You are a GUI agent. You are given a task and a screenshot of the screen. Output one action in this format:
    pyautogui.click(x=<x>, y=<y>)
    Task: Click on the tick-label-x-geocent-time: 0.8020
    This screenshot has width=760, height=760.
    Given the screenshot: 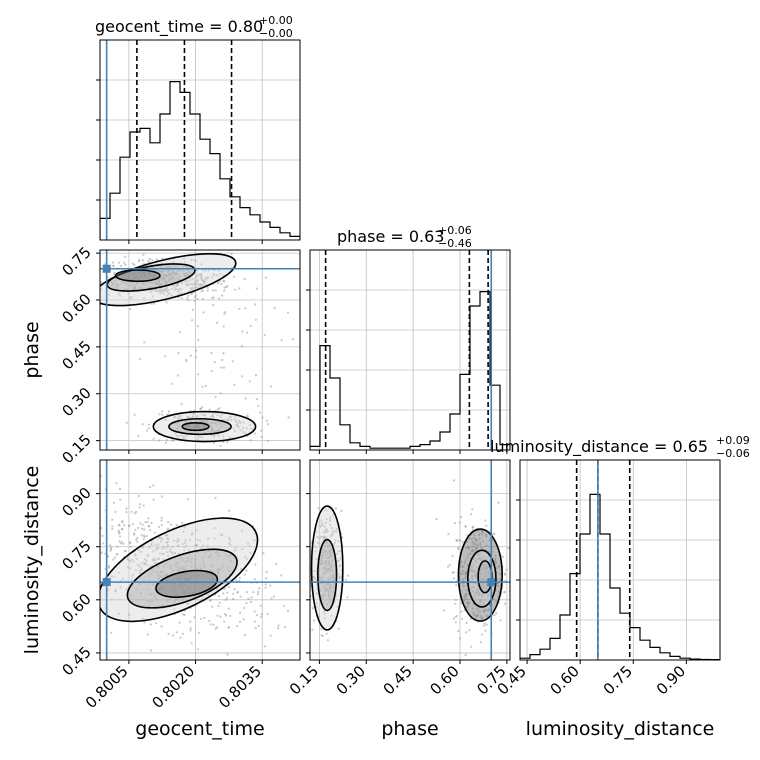 What is the action you would take?
    pyautogui.click(x=174, y=687)
    